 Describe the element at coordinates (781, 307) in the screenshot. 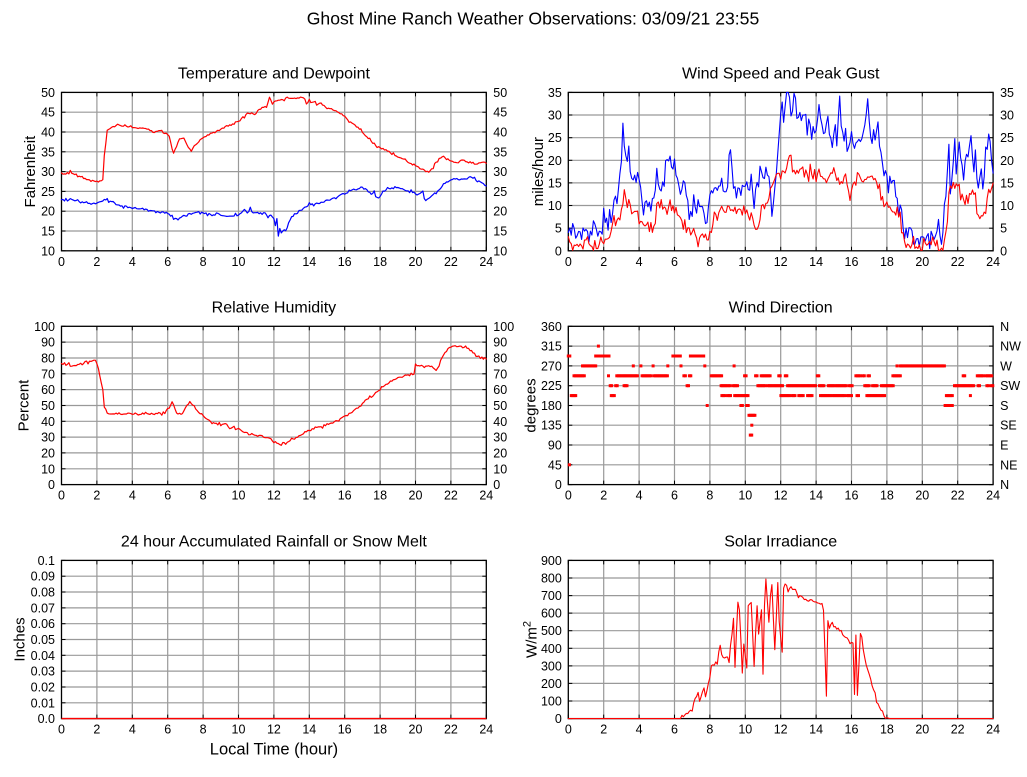

I see `svg-text: Wind Direction` at that location.